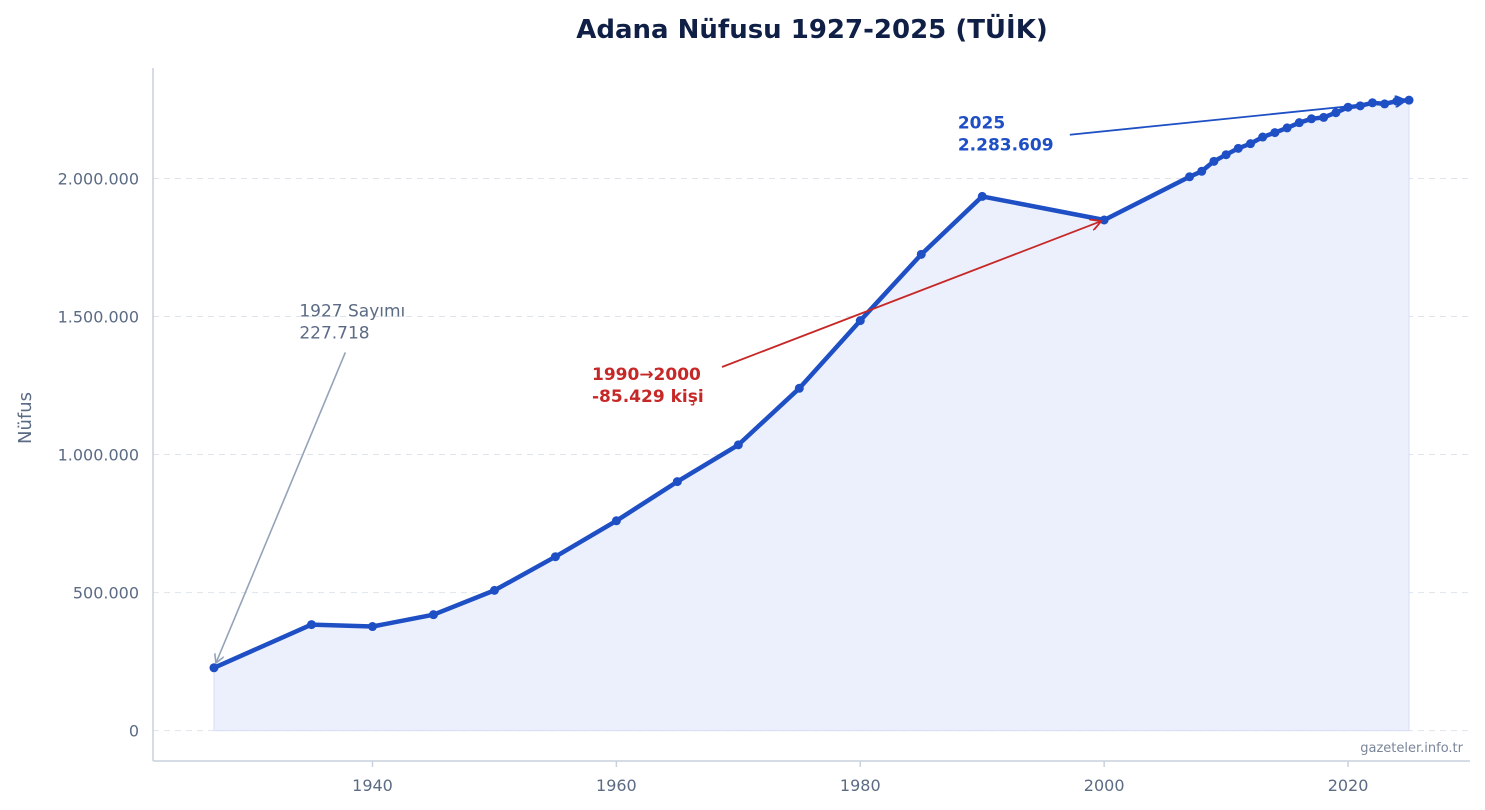 Image resolution: width=1485 pixels, height=810 pixels. I want to click on watermark: gazeteler.info.tr, so click(1411, 748).